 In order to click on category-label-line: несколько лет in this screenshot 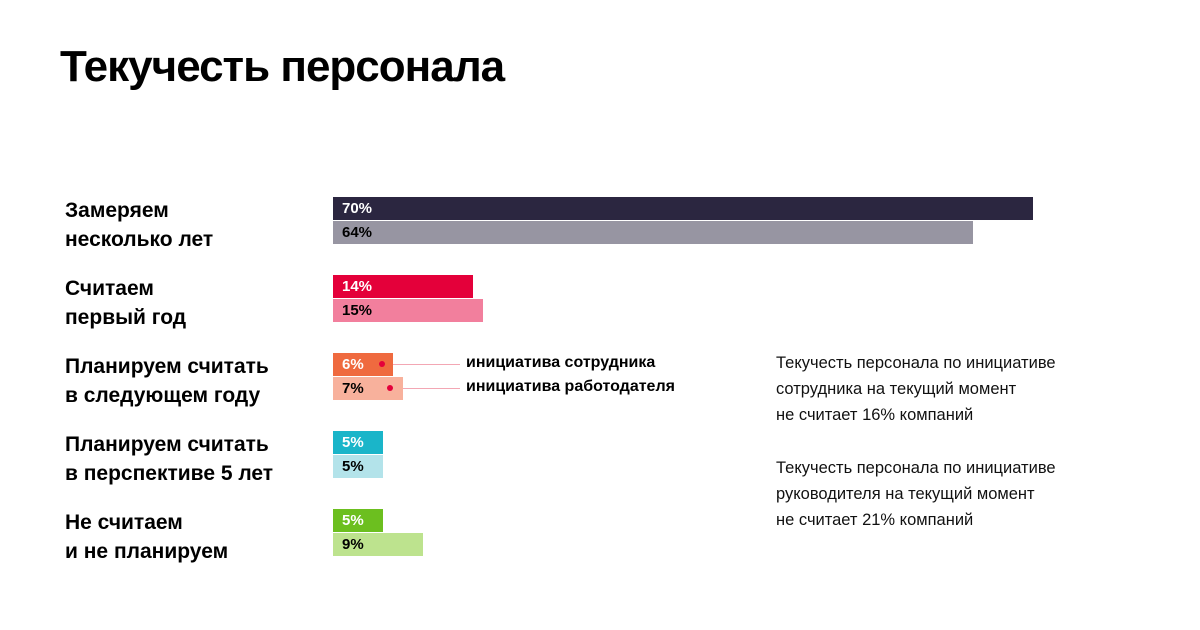, I will do `click(139, 239)`.